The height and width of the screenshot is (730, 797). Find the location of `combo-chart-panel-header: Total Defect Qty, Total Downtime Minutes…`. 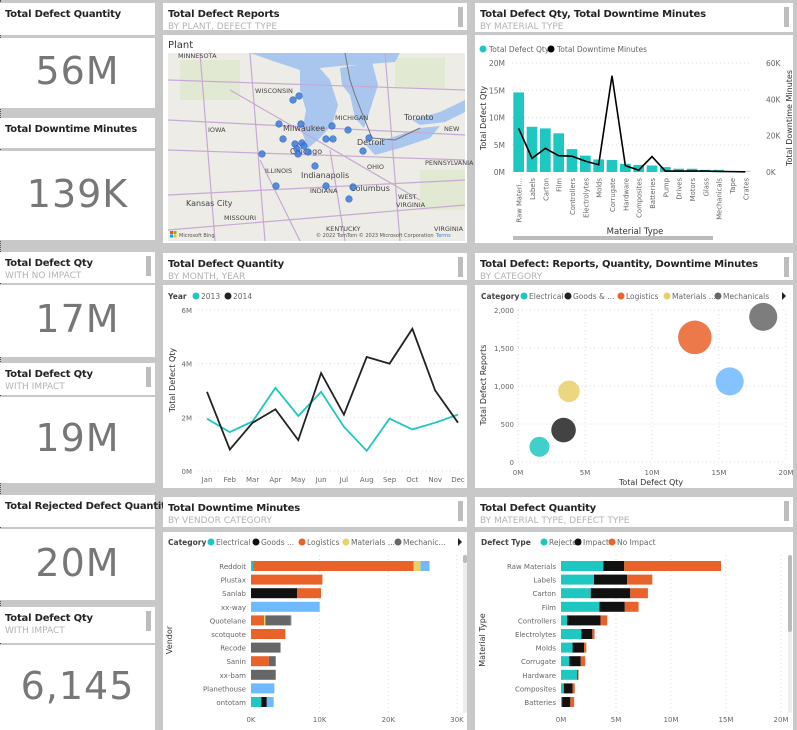

combo-chart-panel-header: Total Defect Qty, Total Downtime Minutes… is located at coordinates (634, 17).